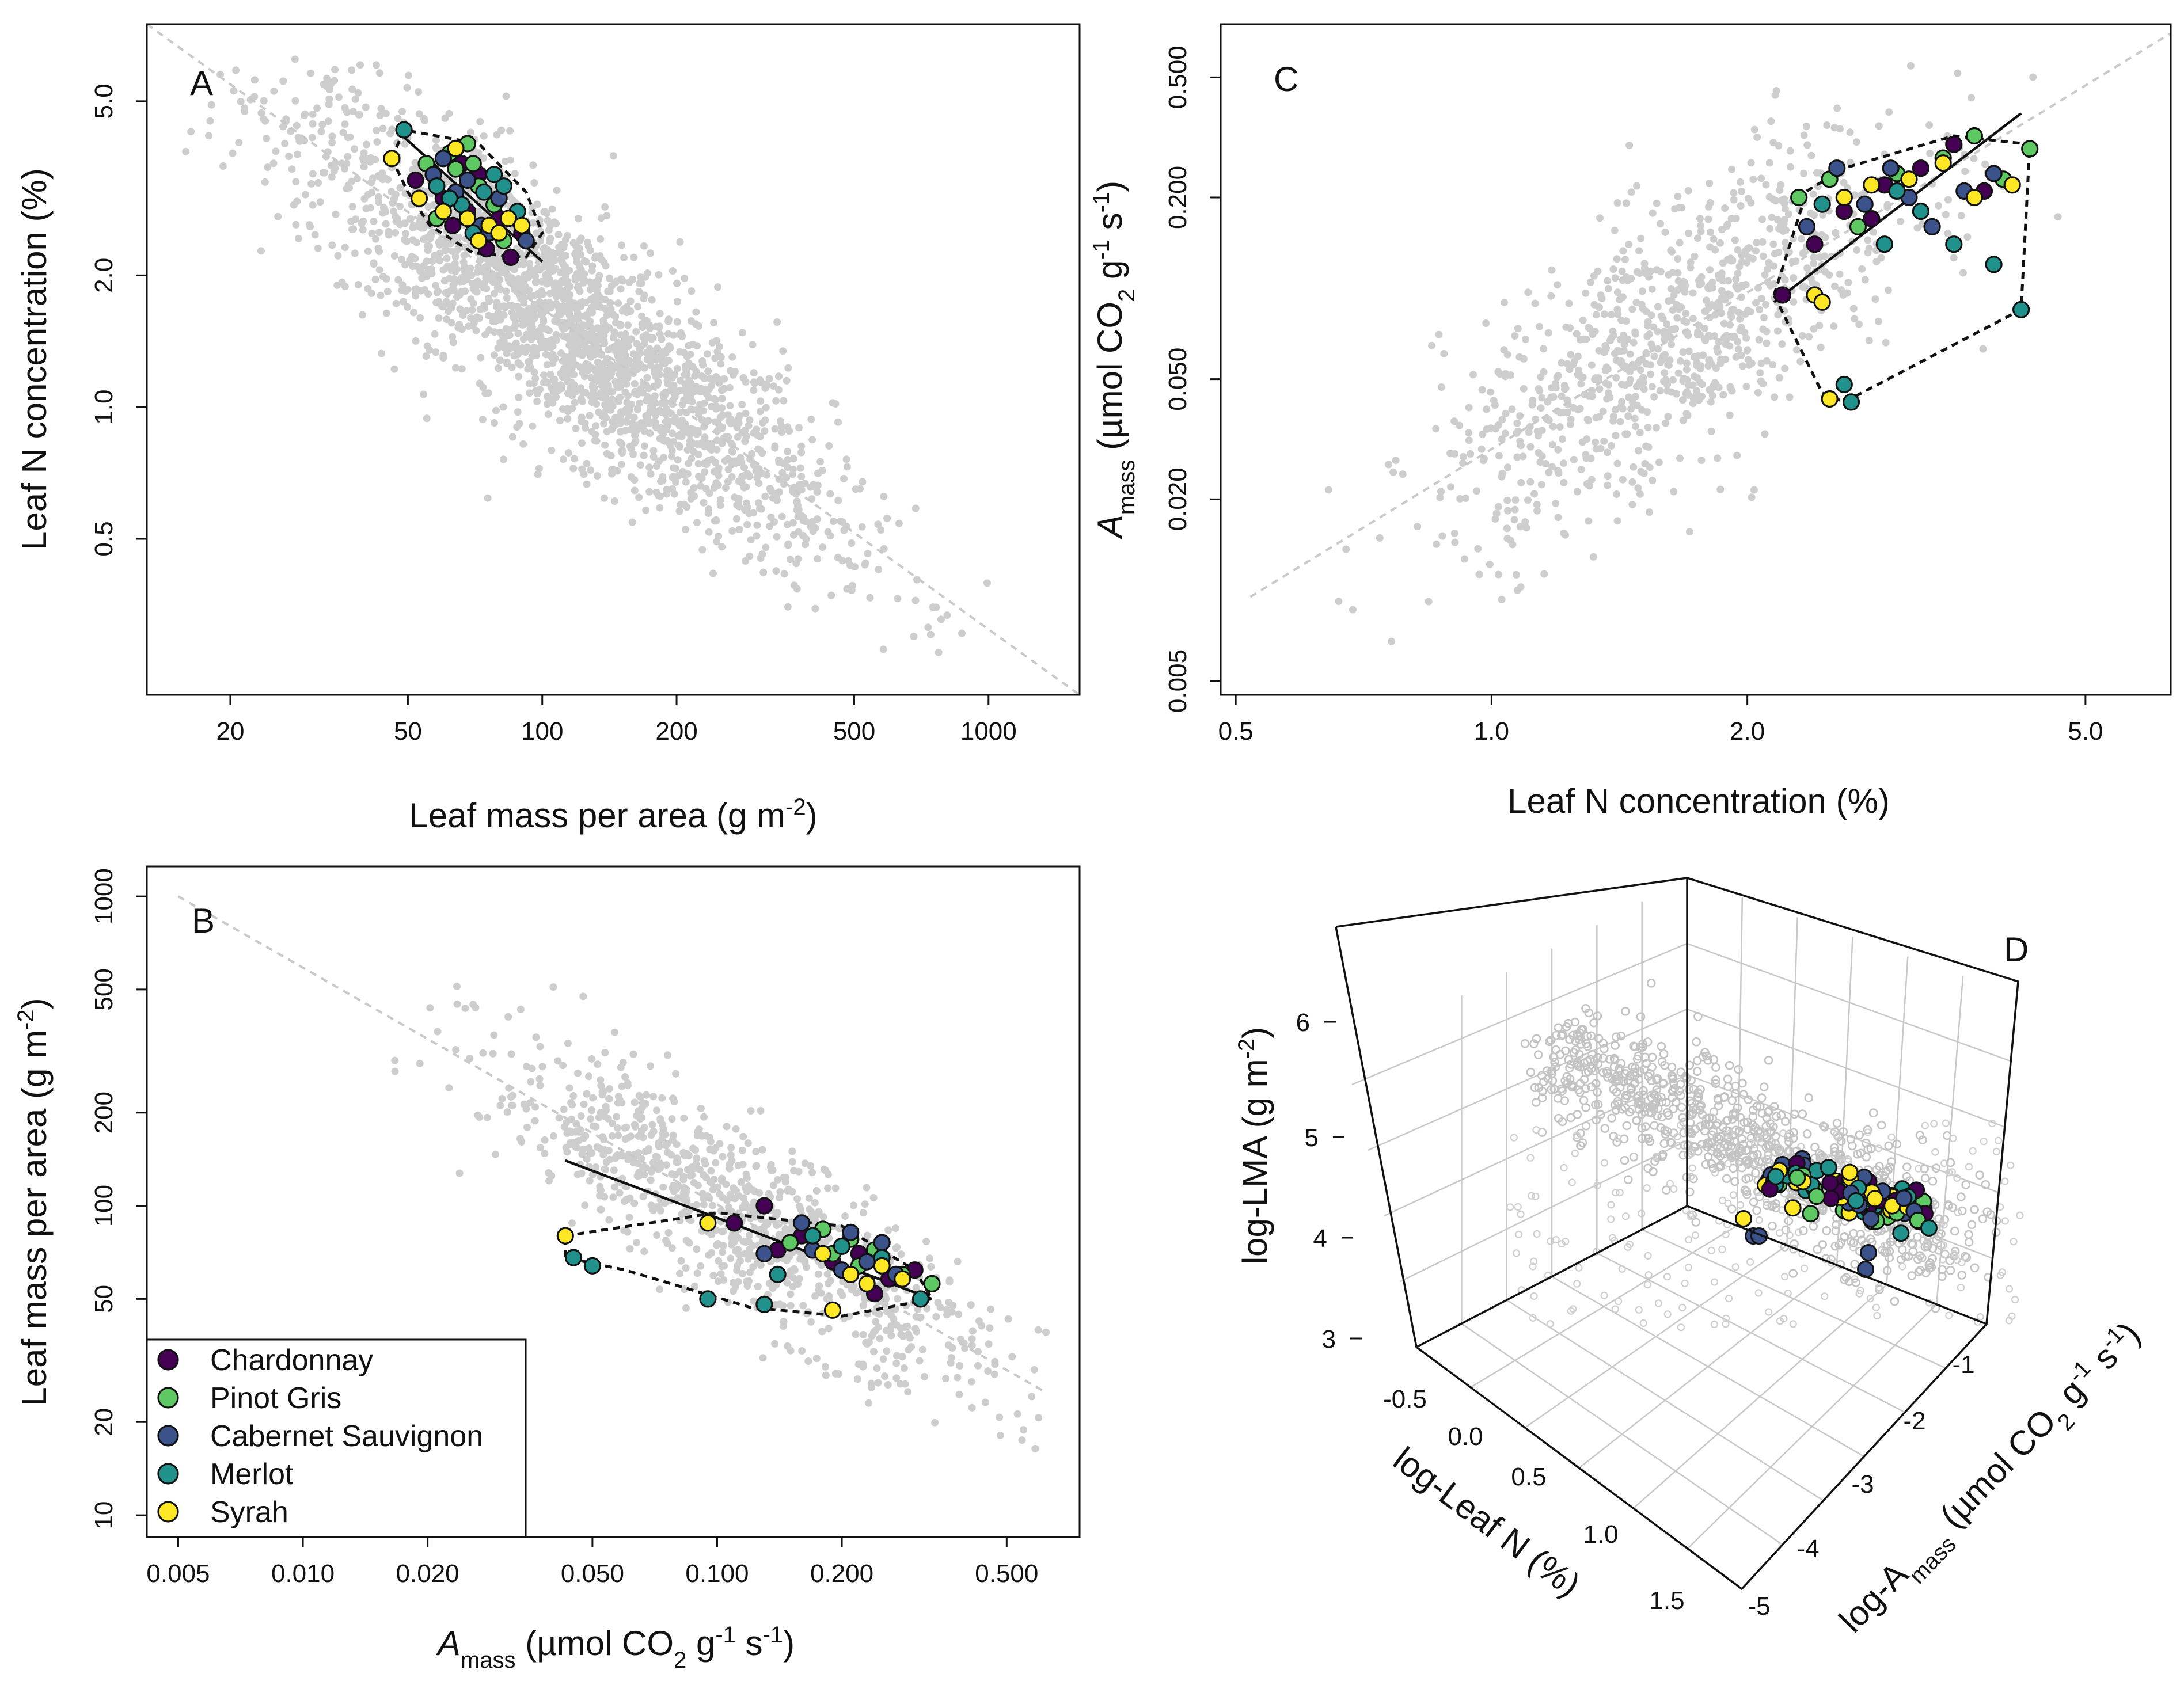 Image resolution: width=2184 pixels, height=1704 pixels. What do you see at coordinates (882, 1243) in the screenshot?
I see `grape-point-cabernet-sauvignon` at bounding box center [882, 1243].